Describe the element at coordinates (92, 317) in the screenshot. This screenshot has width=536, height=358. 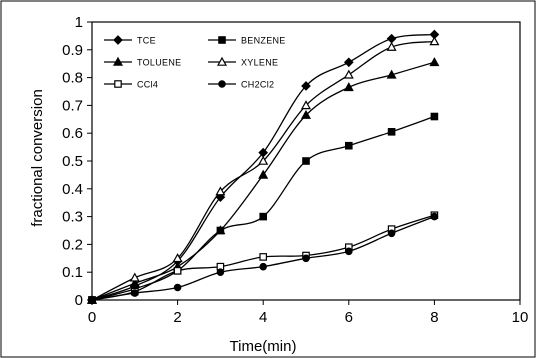
I see `x-tick-label: 0` at that location.